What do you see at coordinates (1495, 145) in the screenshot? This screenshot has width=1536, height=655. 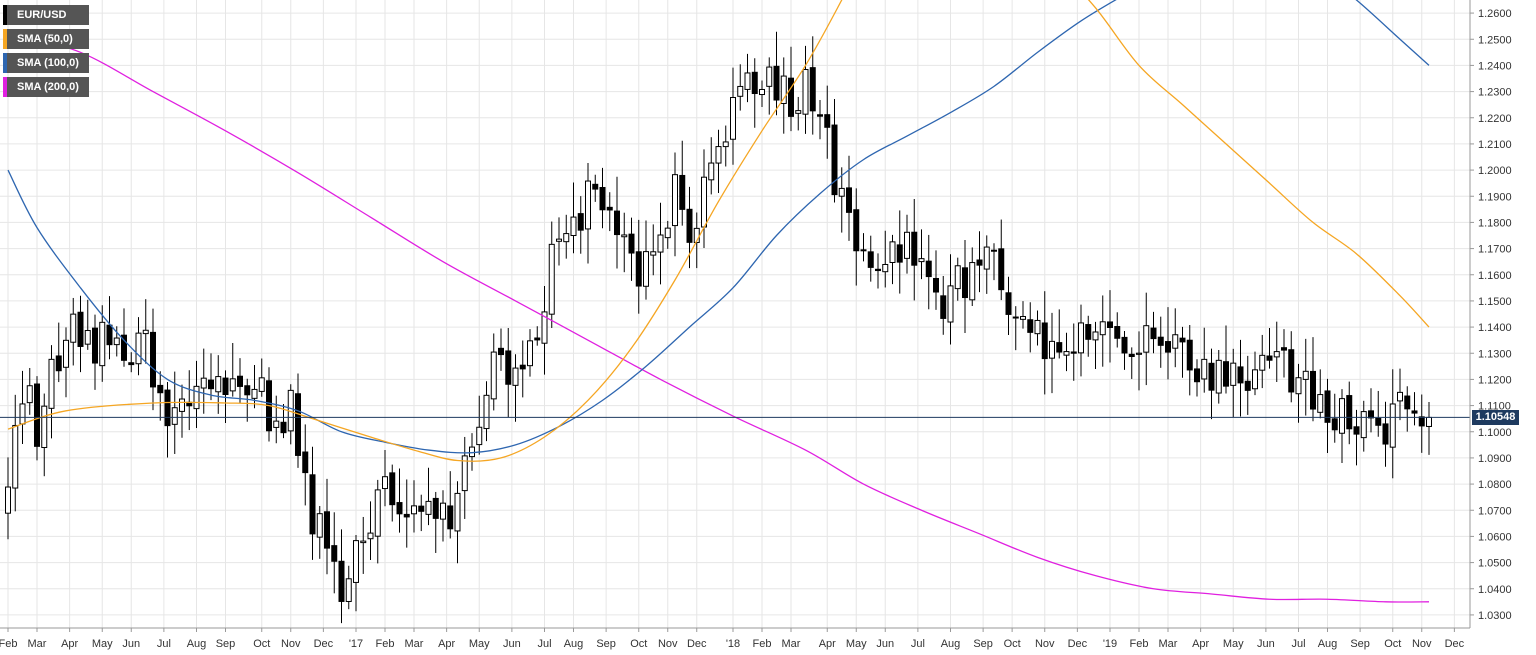 I see `y-tick-label: 1.2100` at bounding box center [1495, 145].